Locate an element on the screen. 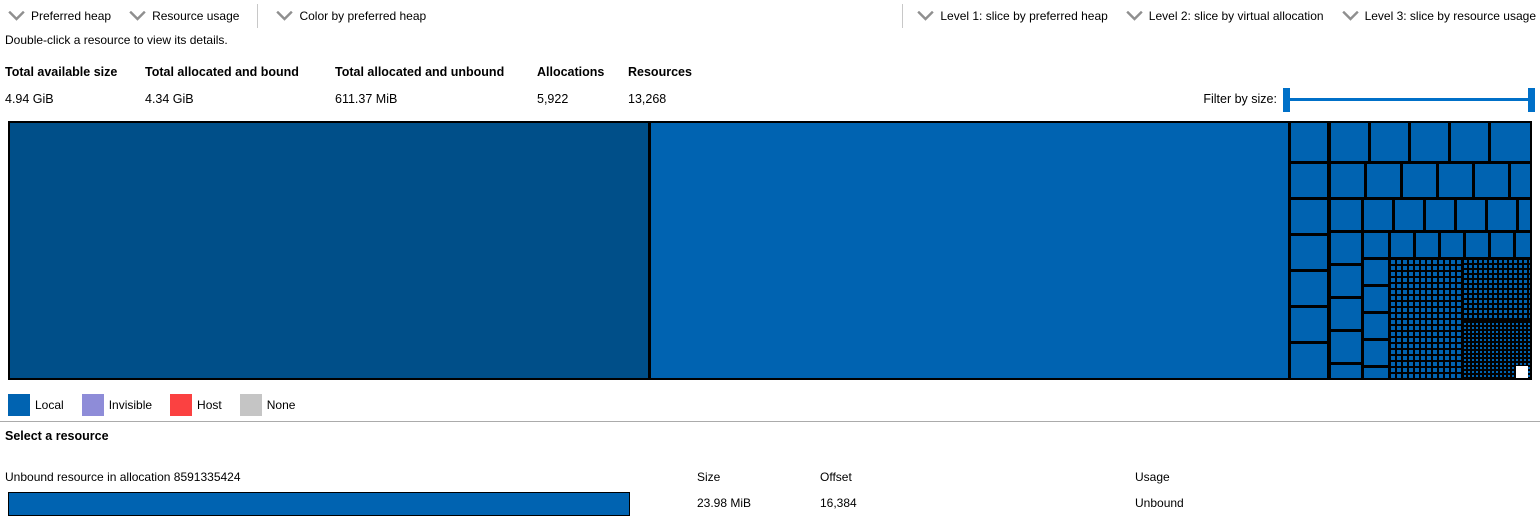 The width and height of the screenshot is (1540, 521). resource-field-label: Offset is located at coordinates (836, 477).